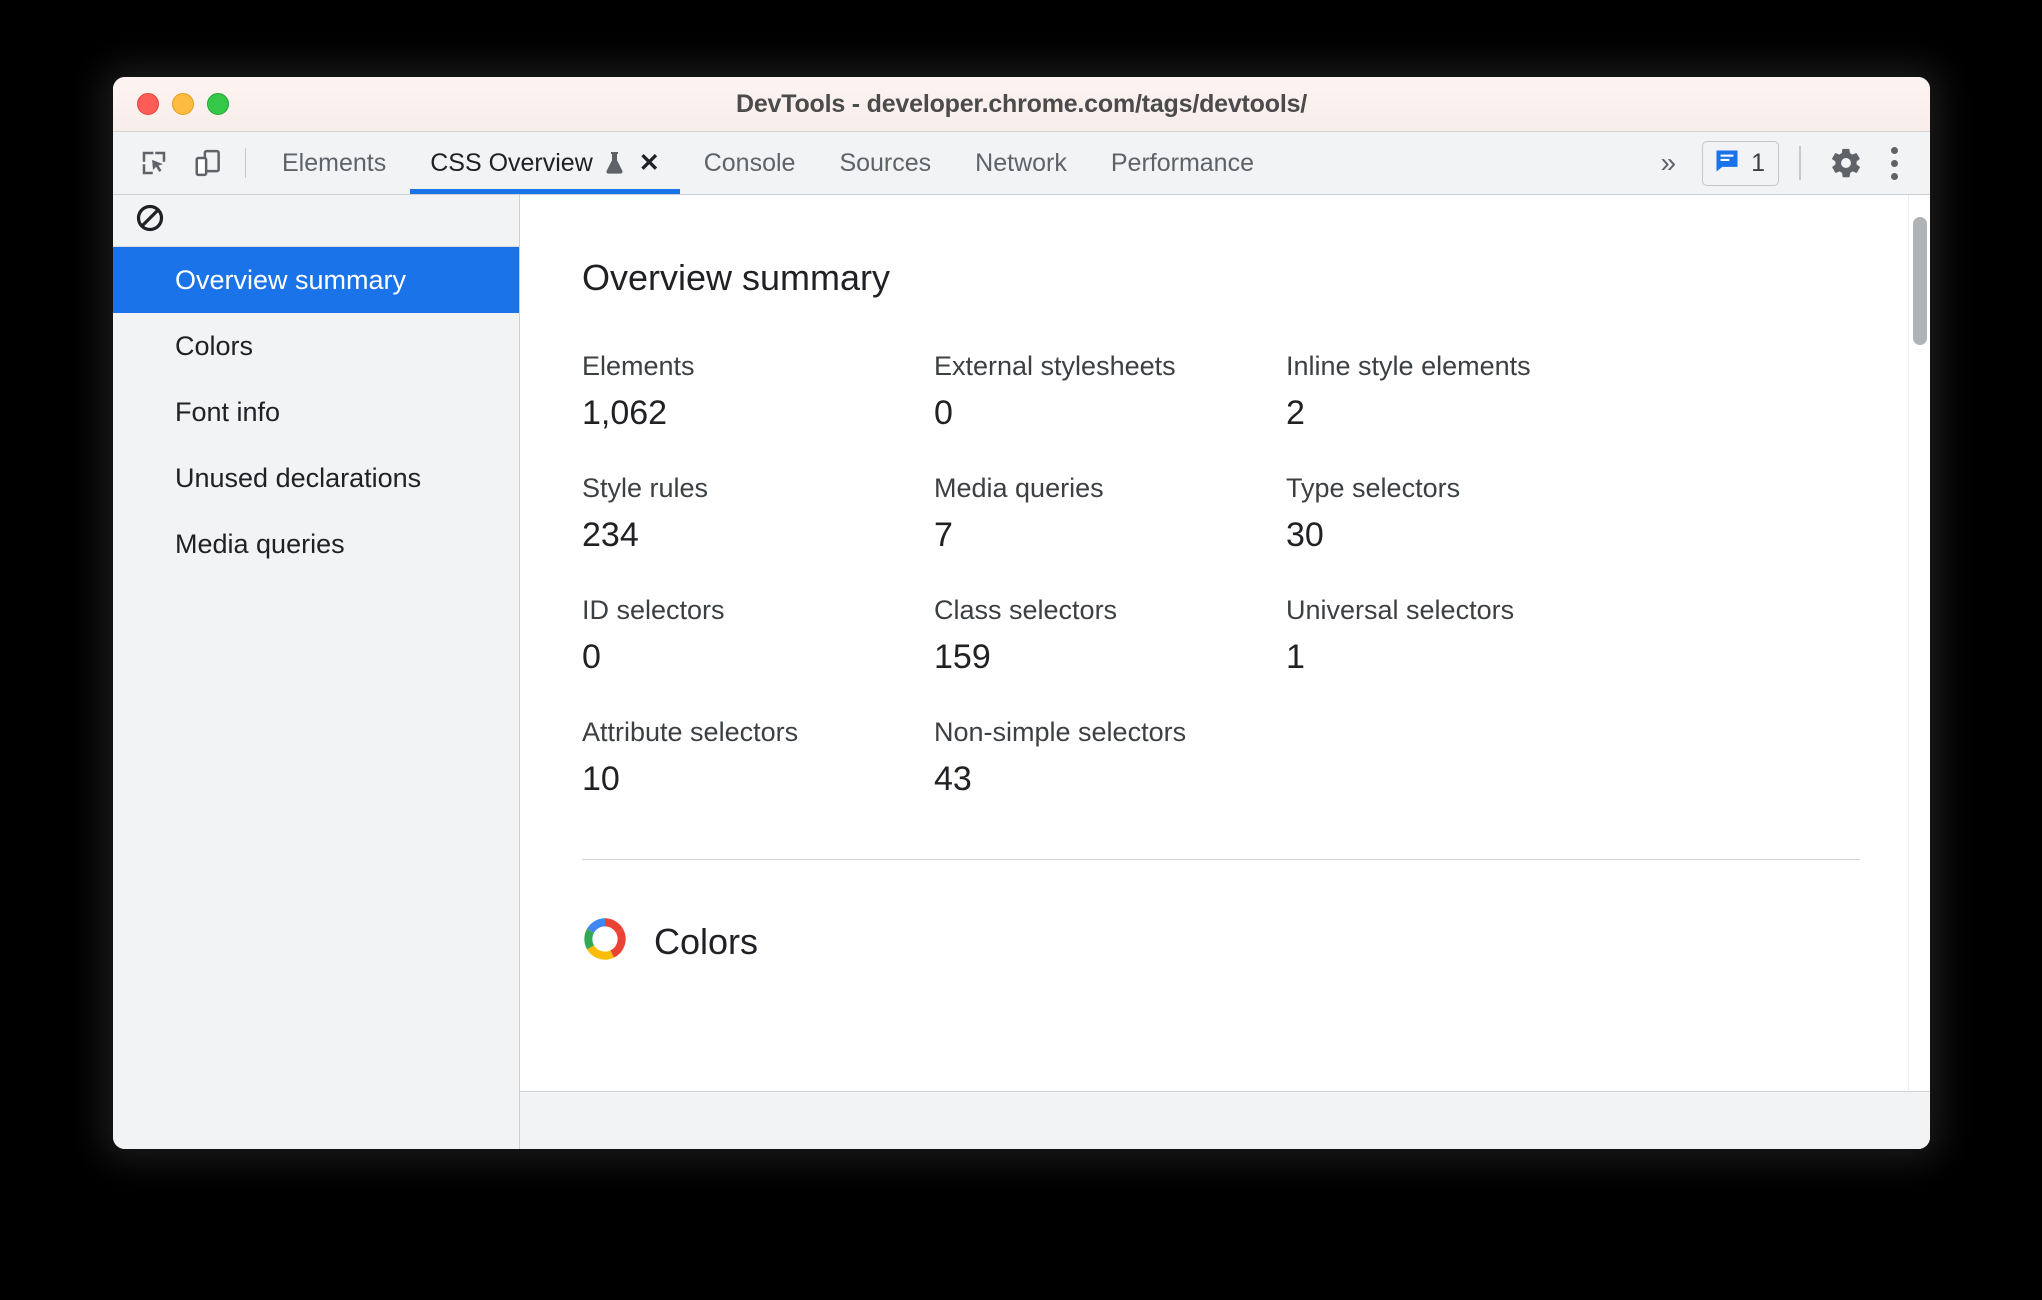 The height and width of the screenshot is (1300, 2042). I want to click on sidebar-item-label: Media queries, so click(260, 543).